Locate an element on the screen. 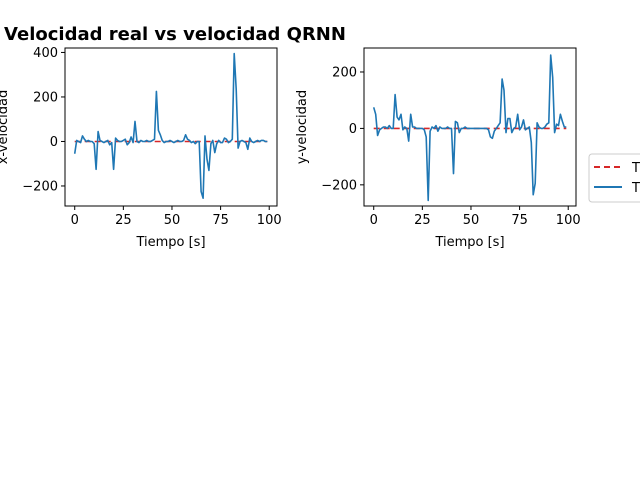 Image resolution: width=640 pixels, height=480 pixels. legend: T T is located at coordinates (614, 178).